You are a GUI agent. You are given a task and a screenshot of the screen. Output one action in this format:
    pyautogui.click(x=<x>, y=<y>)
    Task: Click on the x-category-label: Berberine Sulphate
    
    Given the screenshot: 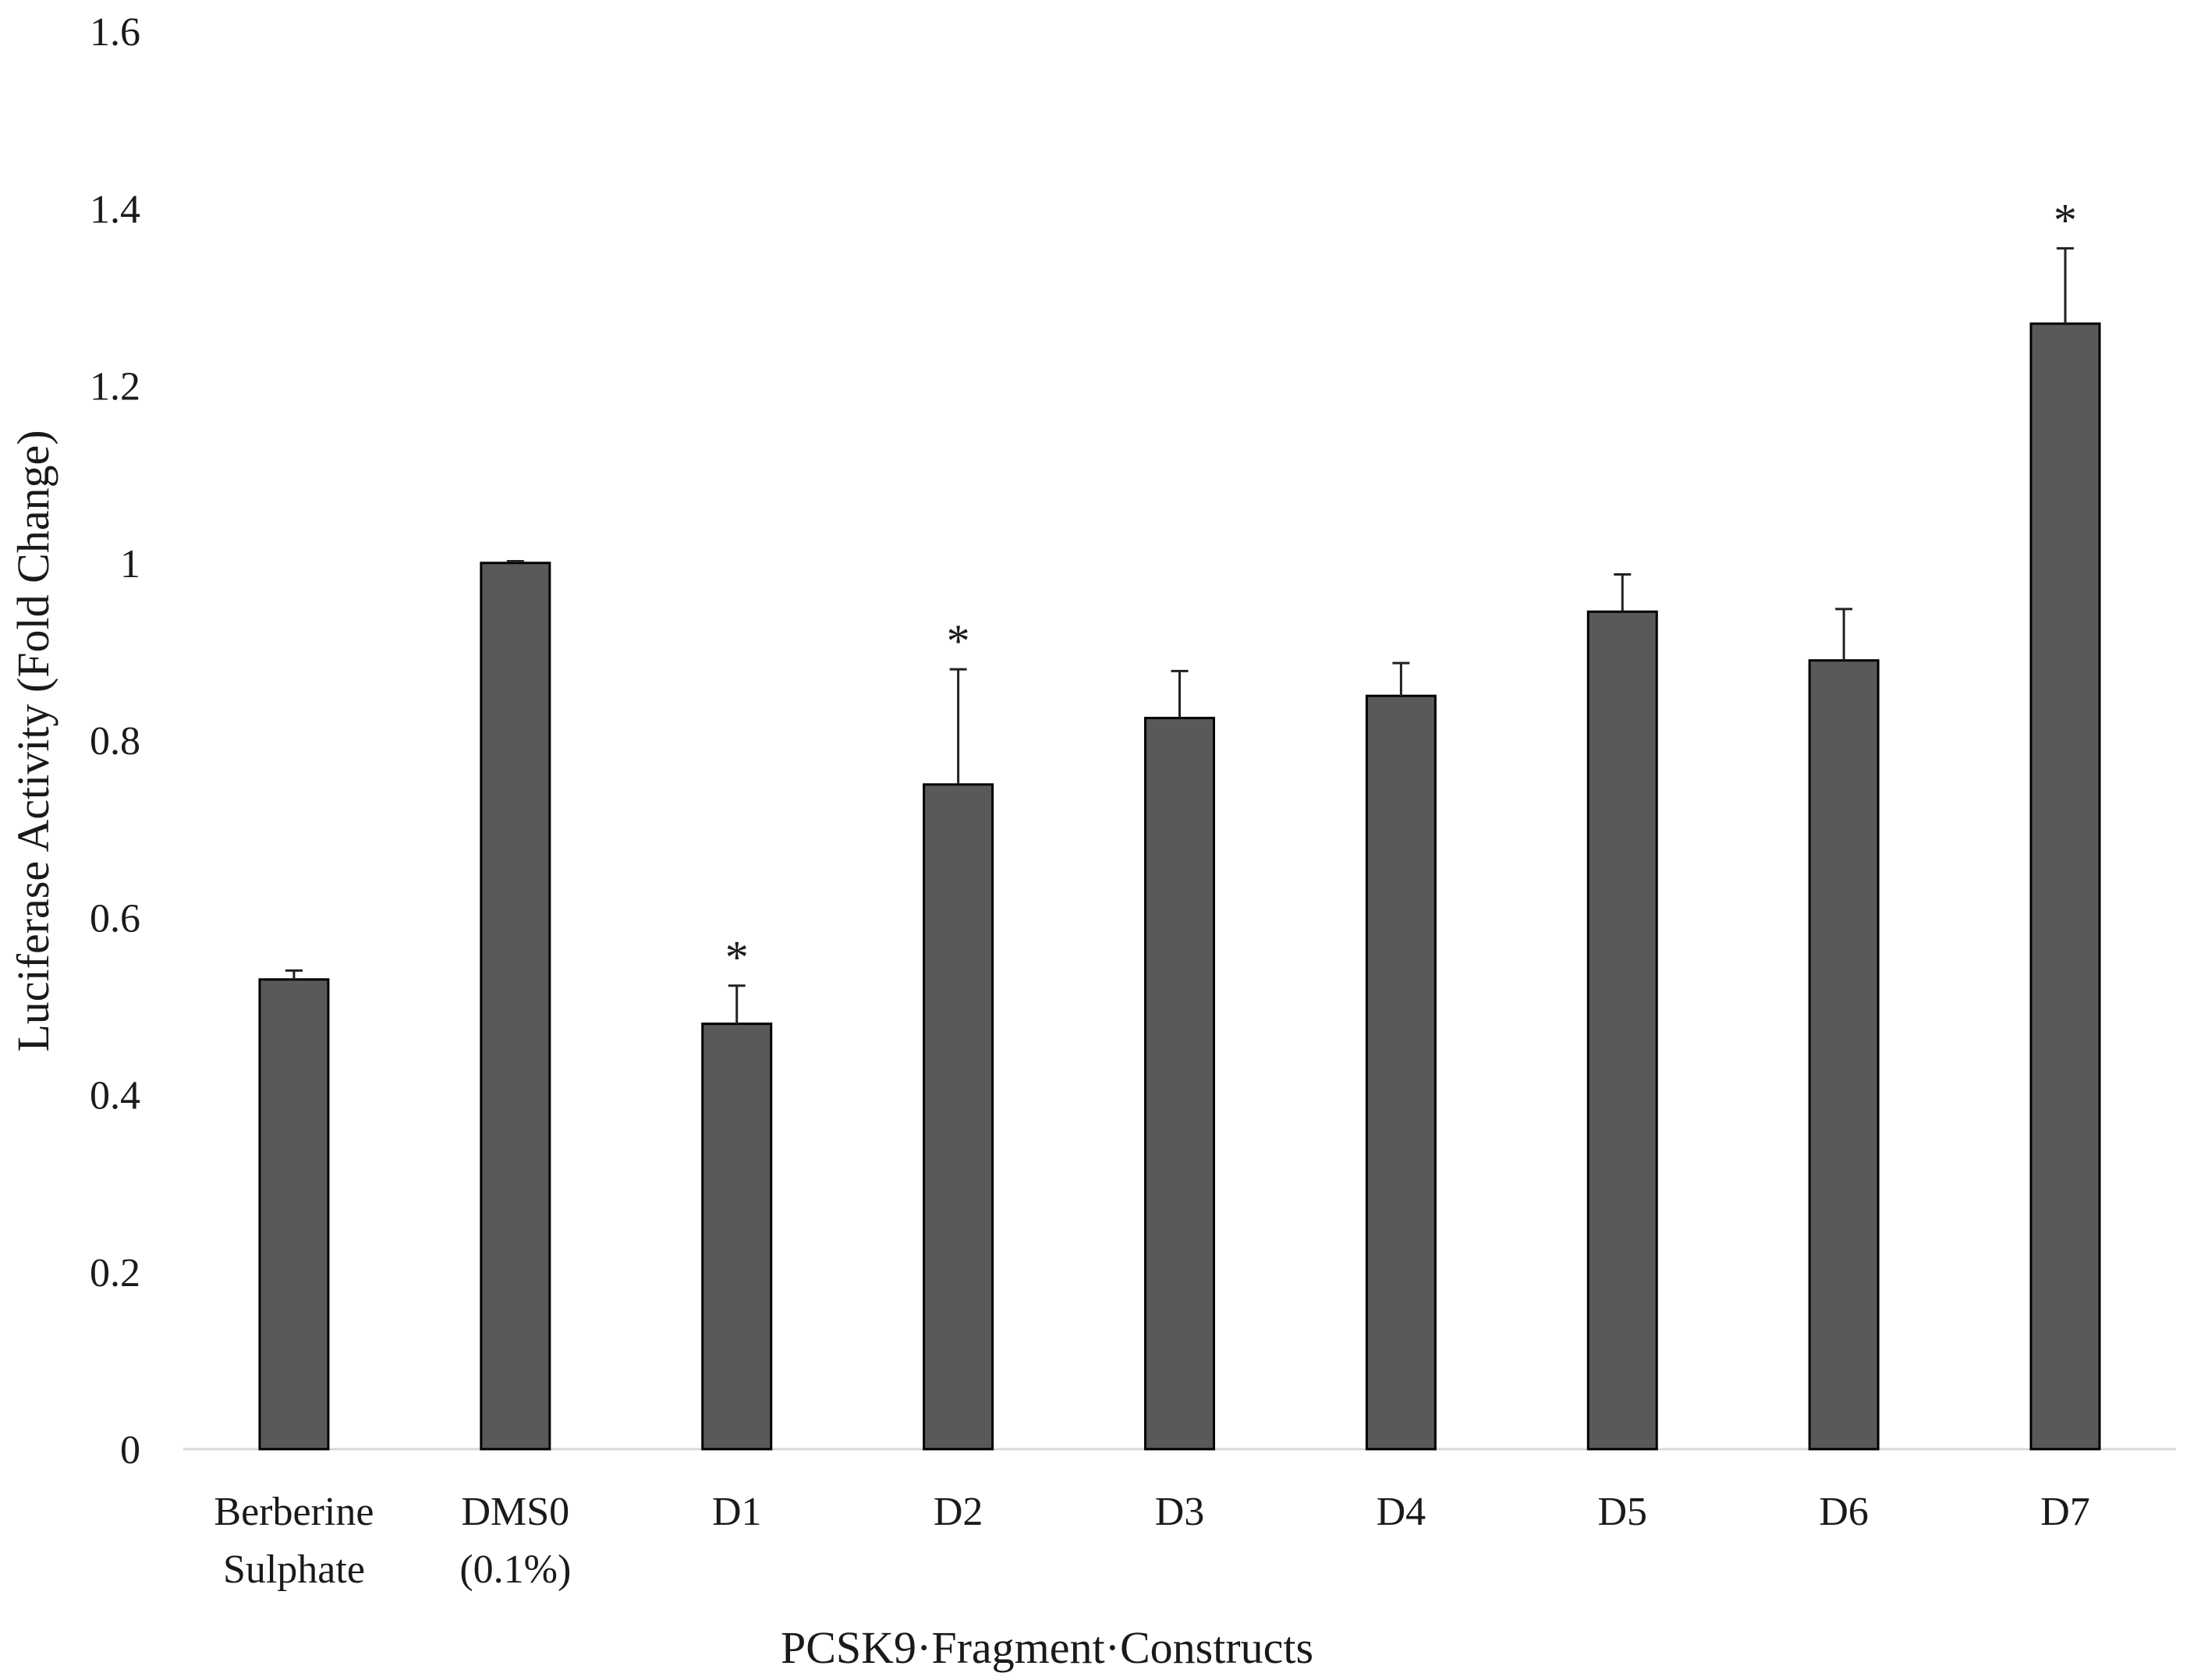 What is the action you would take?
    pyautogui.click(x=294, y=1541)
    